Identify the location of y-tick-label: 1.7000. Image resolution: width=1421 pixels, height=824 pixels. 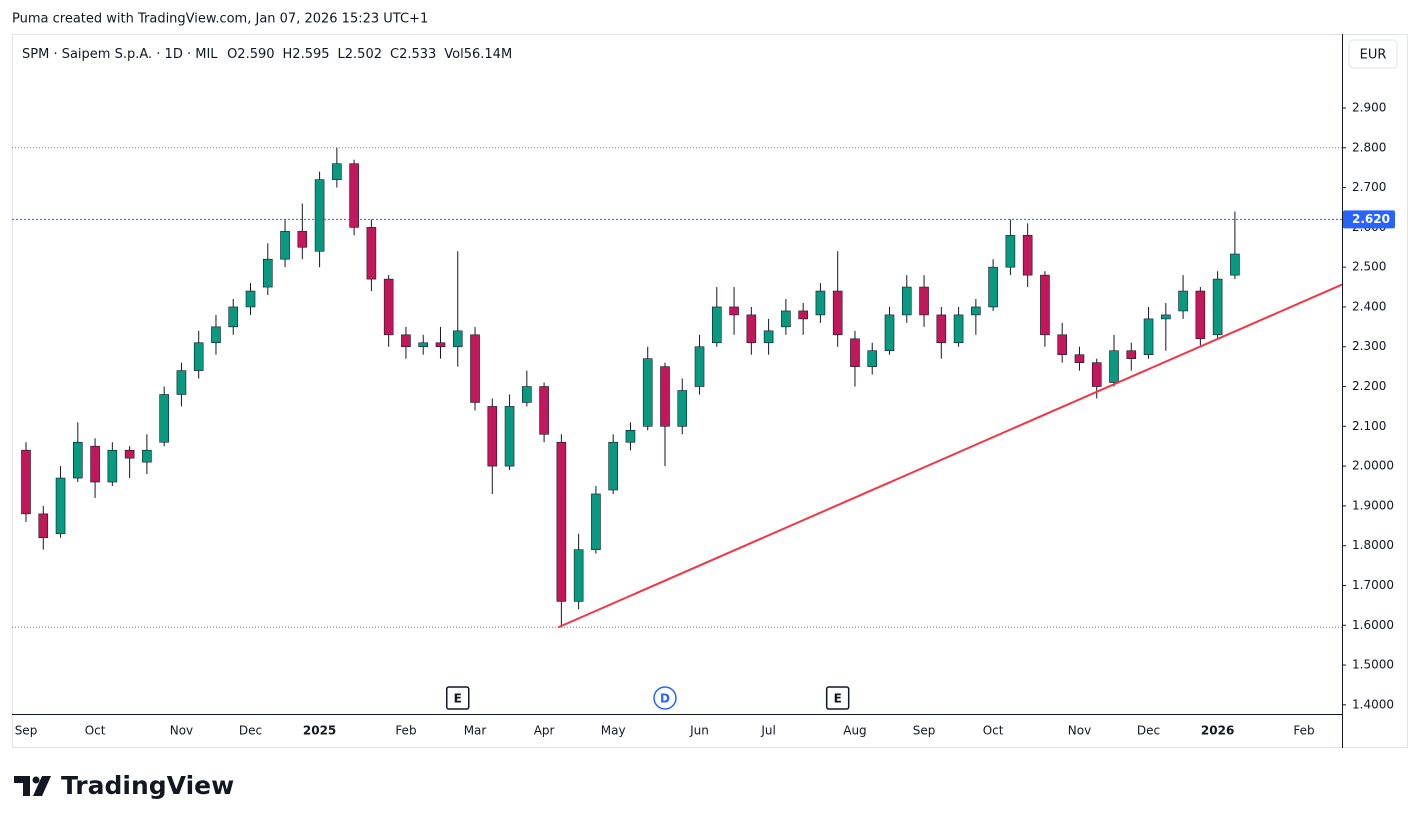
(1373, 585).